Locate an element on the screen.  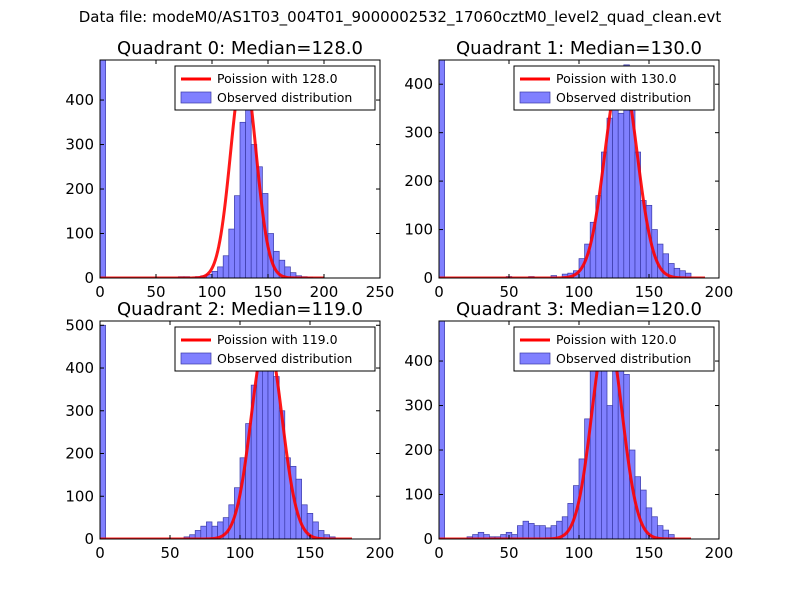
legend: Poission with 120.0 Observed distribution is located at coordinates (614, 349).